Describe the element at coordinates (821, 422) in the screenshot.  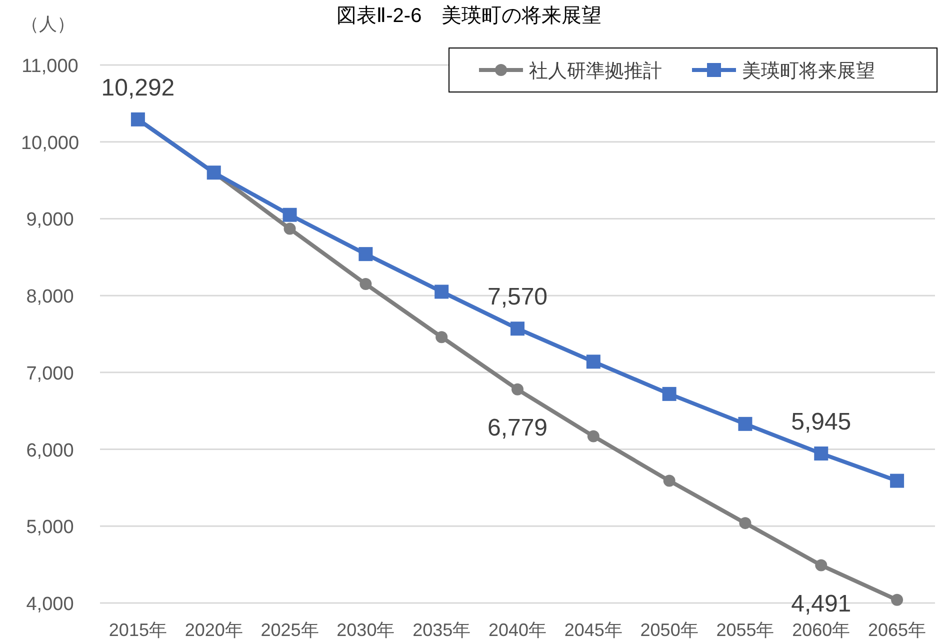
I see `data-label: 5,945` at that location.